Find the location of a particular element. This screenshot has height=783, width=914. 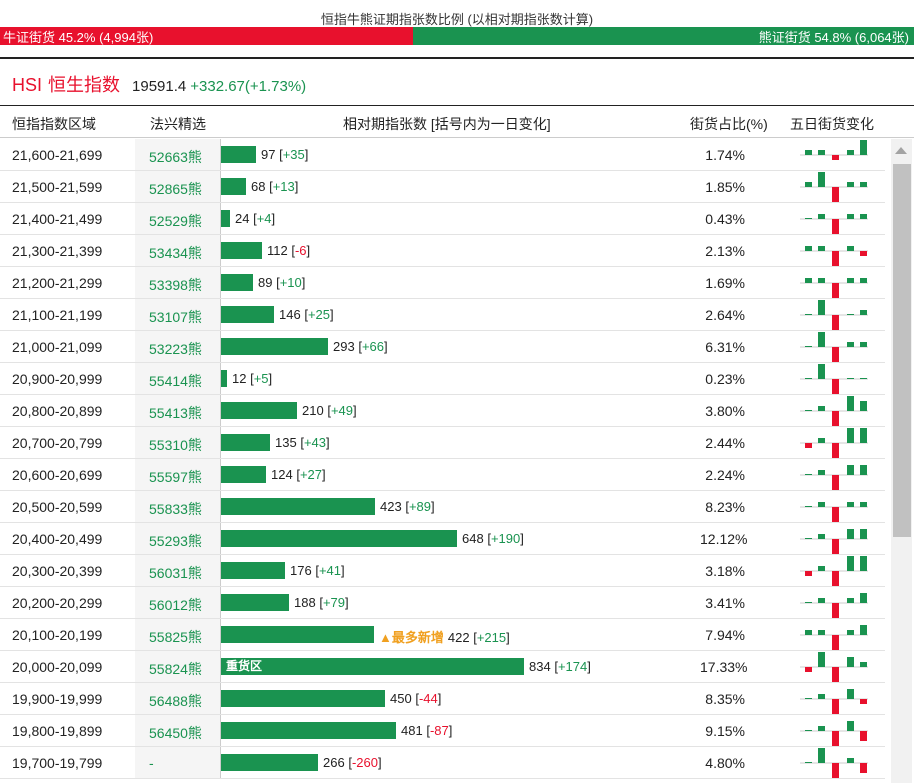

warrant-code-link: 53434熊 is located at coordinates (177, 250).